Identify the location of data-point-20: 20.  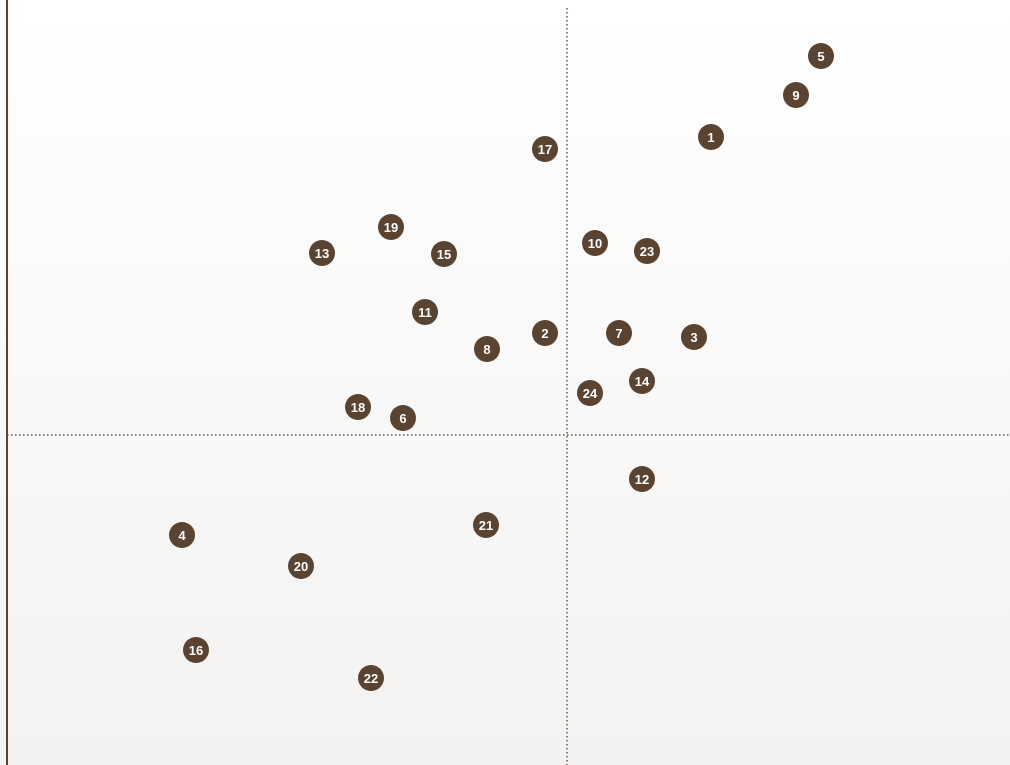
(301, 566).